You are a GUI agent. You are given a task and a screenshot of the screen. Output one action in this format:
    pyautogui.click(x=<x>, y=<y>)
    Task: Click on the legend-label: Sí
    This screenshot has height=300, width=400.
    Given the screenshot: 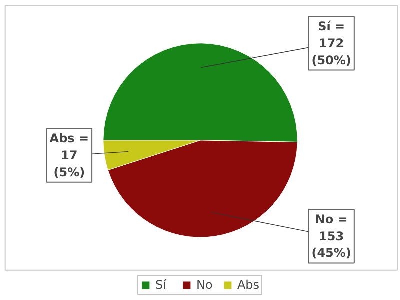 What is the action you would take?
    pyautogui.click(x=161, y=285)
    